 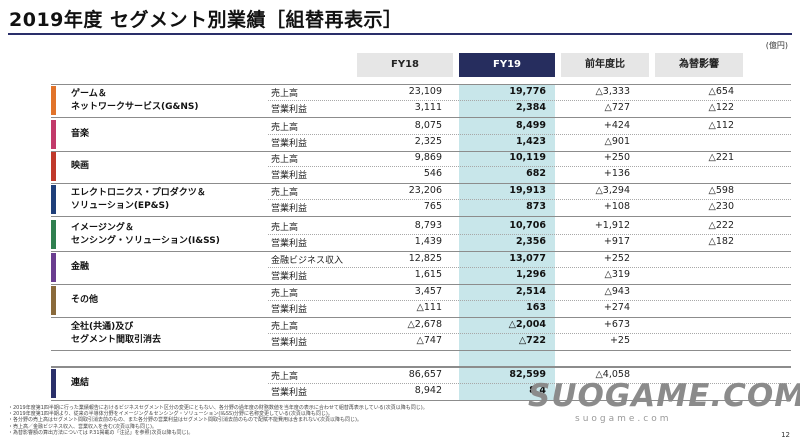 What do you see at coordinates (537, 390) in the screenshot?
I see `value-fy19: 8,4` at bounding box center [537, 390].